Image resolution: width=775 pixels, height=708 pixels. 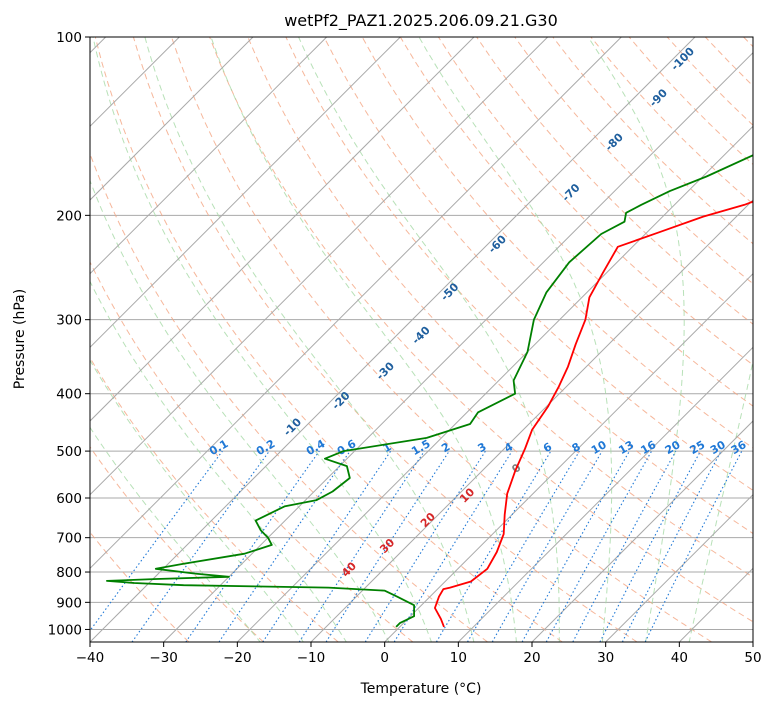 What do you see at coordinates (421, 689) in the screenshot?
I see `x-axis-title: Temperature (°C)` at bounding box center [421, 689].